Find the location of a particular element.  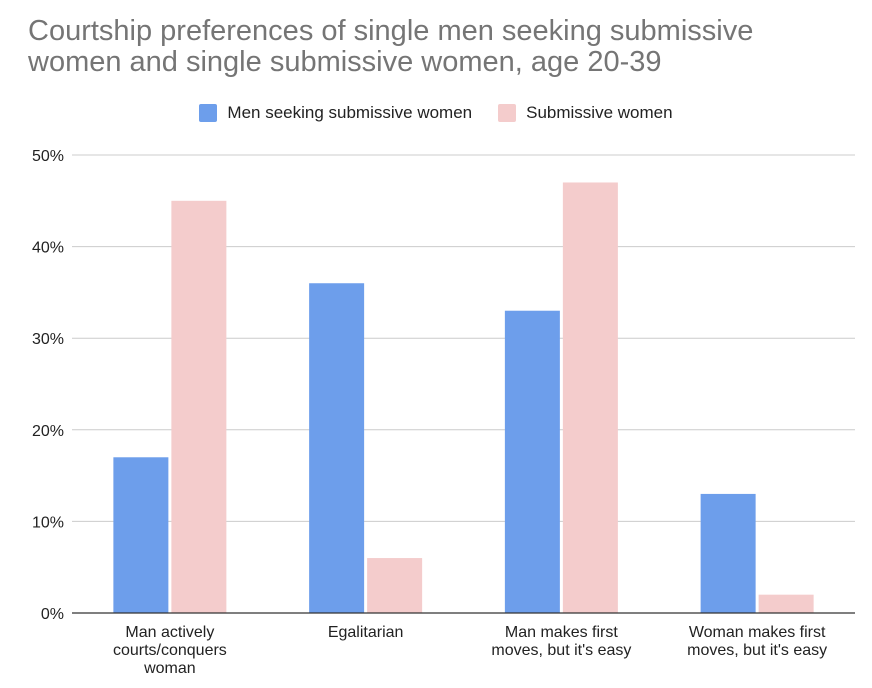

x-tick-label: Woman makes first moves, but it's easy is located at coordinates (757, 641).